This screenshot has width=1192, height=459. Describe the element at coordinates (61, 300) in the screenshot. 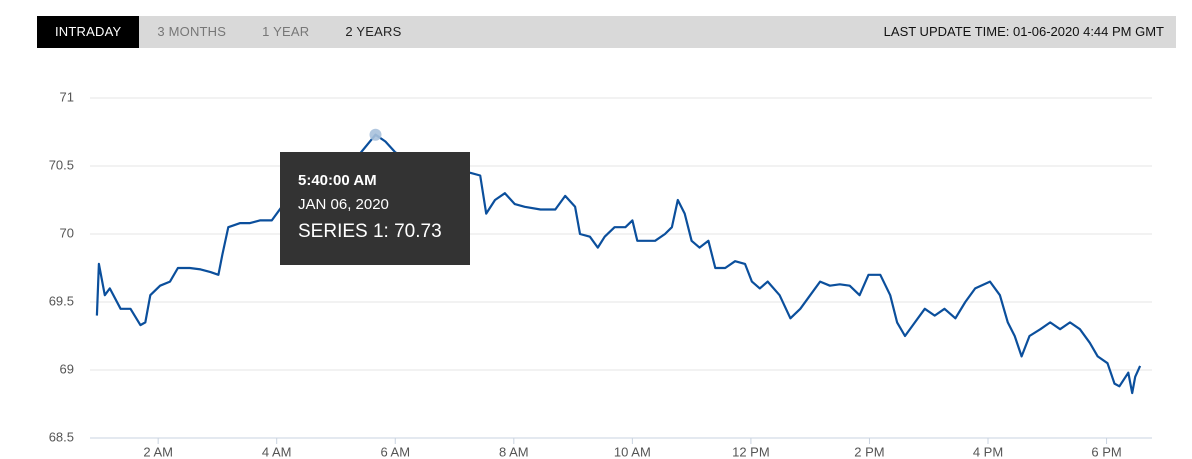

I see `y-tick-label: 69.5` at that location.